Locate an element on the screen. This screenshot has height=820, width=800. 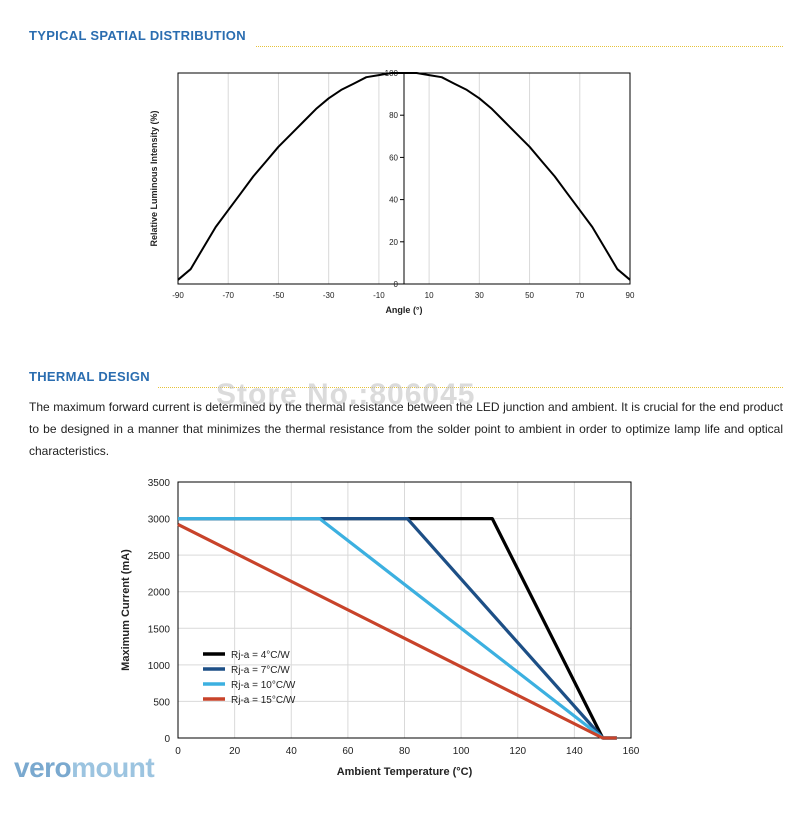
y-tick-label-5: 2500 is located at coordinates (159, 556).